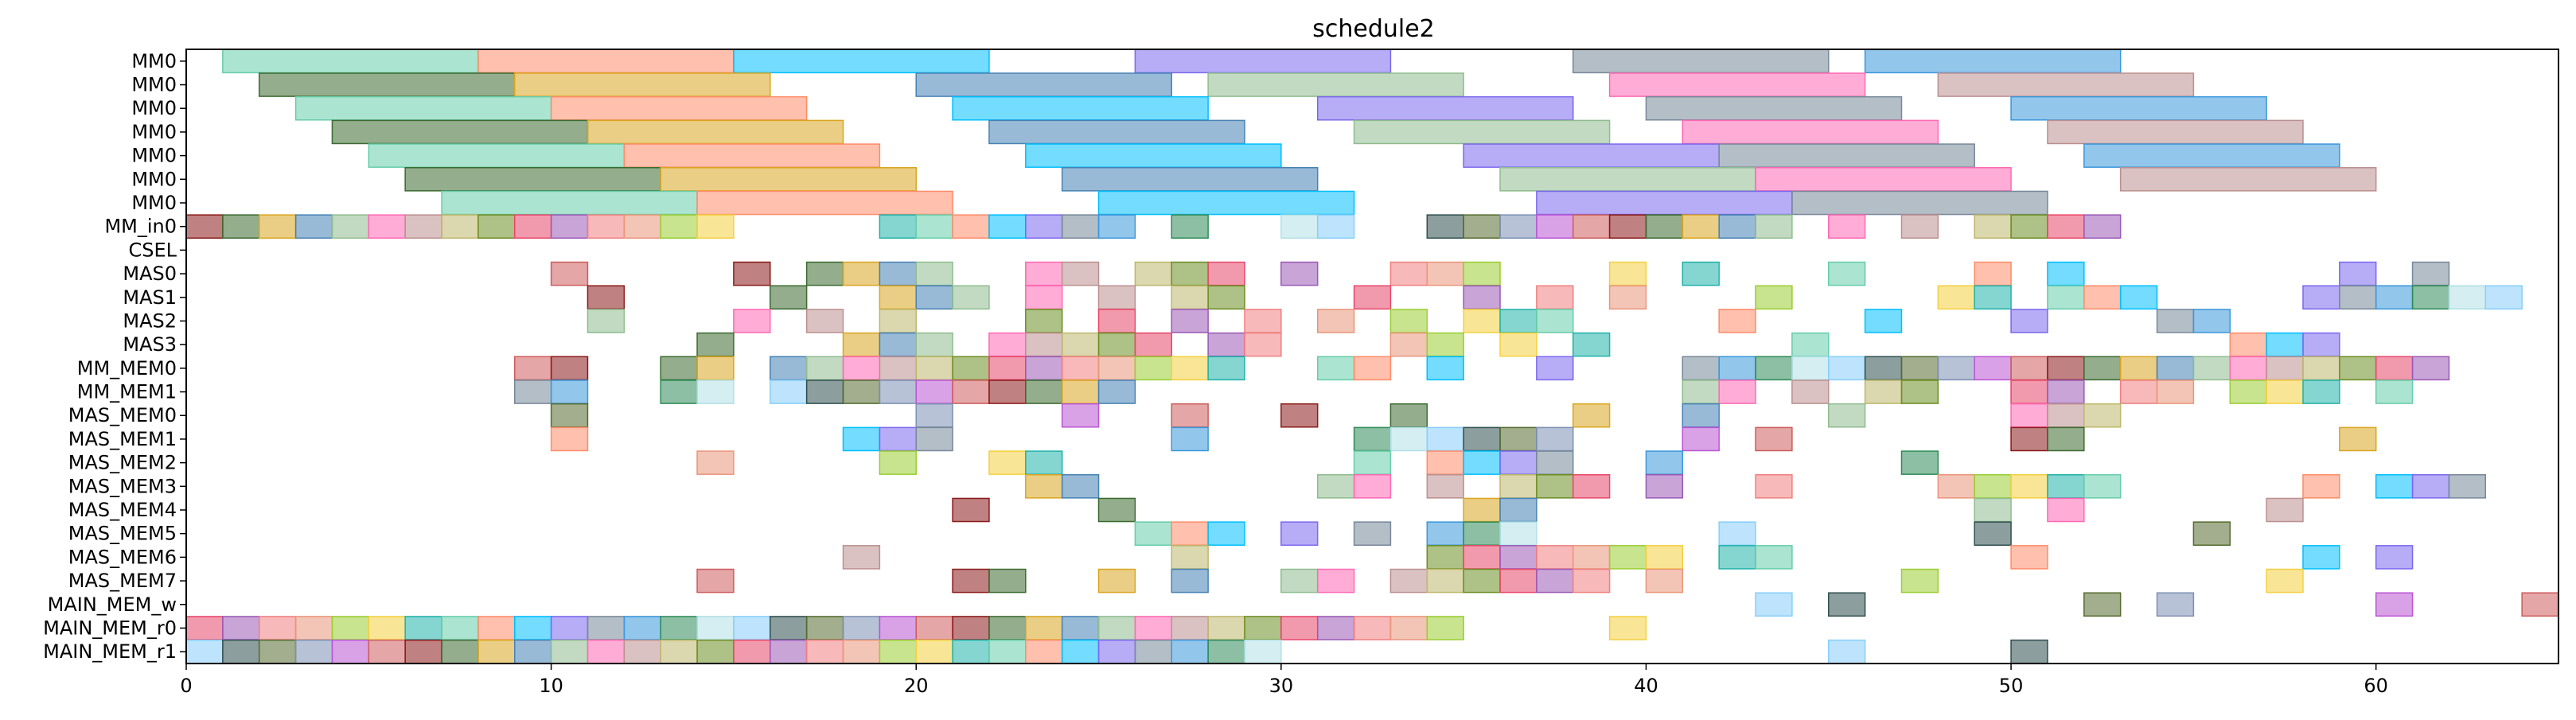 The height and width of the screenshot is (720, 2576). I want to click on y-tick-label-mas-mem1-16: MAS_MEM1, so click(122, 439).